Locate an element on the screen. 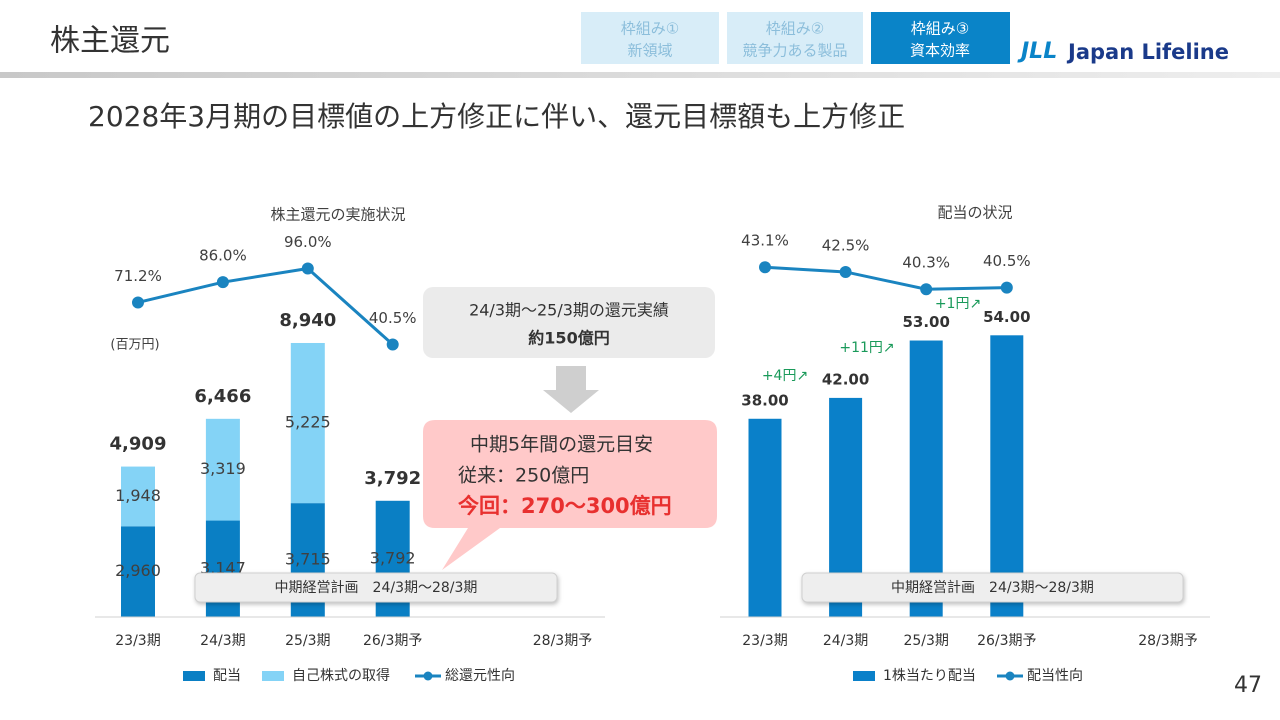  total-label: 4,909 is located at coordinates (138, 444).